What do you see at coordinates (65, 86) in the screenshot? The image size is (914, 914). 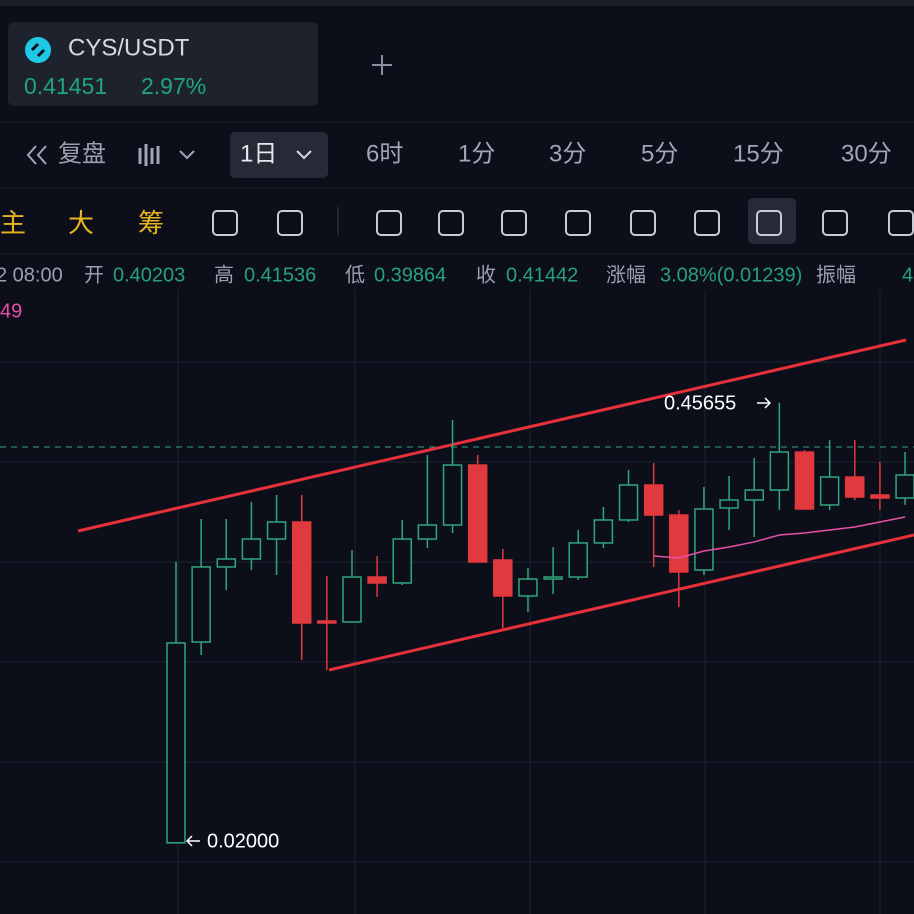 I see `price: 0.41451` at bounding box center [65, 86].